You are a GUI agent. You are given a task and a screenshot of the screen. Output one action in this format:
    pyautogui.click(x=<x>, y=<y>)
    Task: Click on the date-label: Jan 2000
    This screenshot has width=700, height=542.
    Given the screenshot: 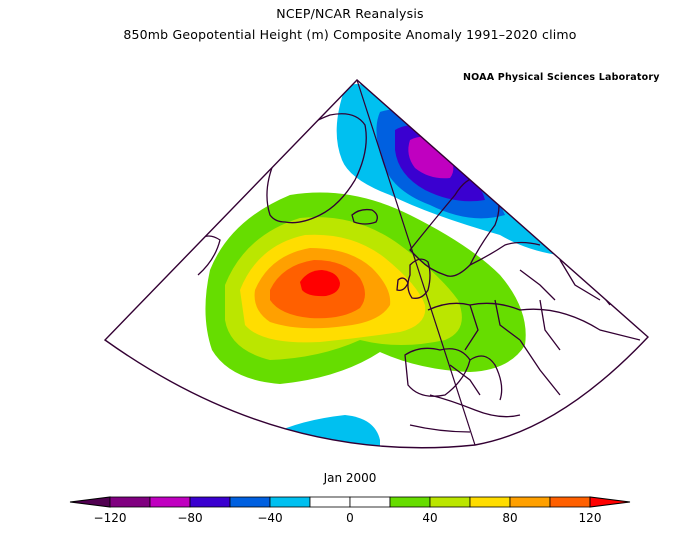 What is the action you would take?
    pyautogui.click(x=350, y=478)
    